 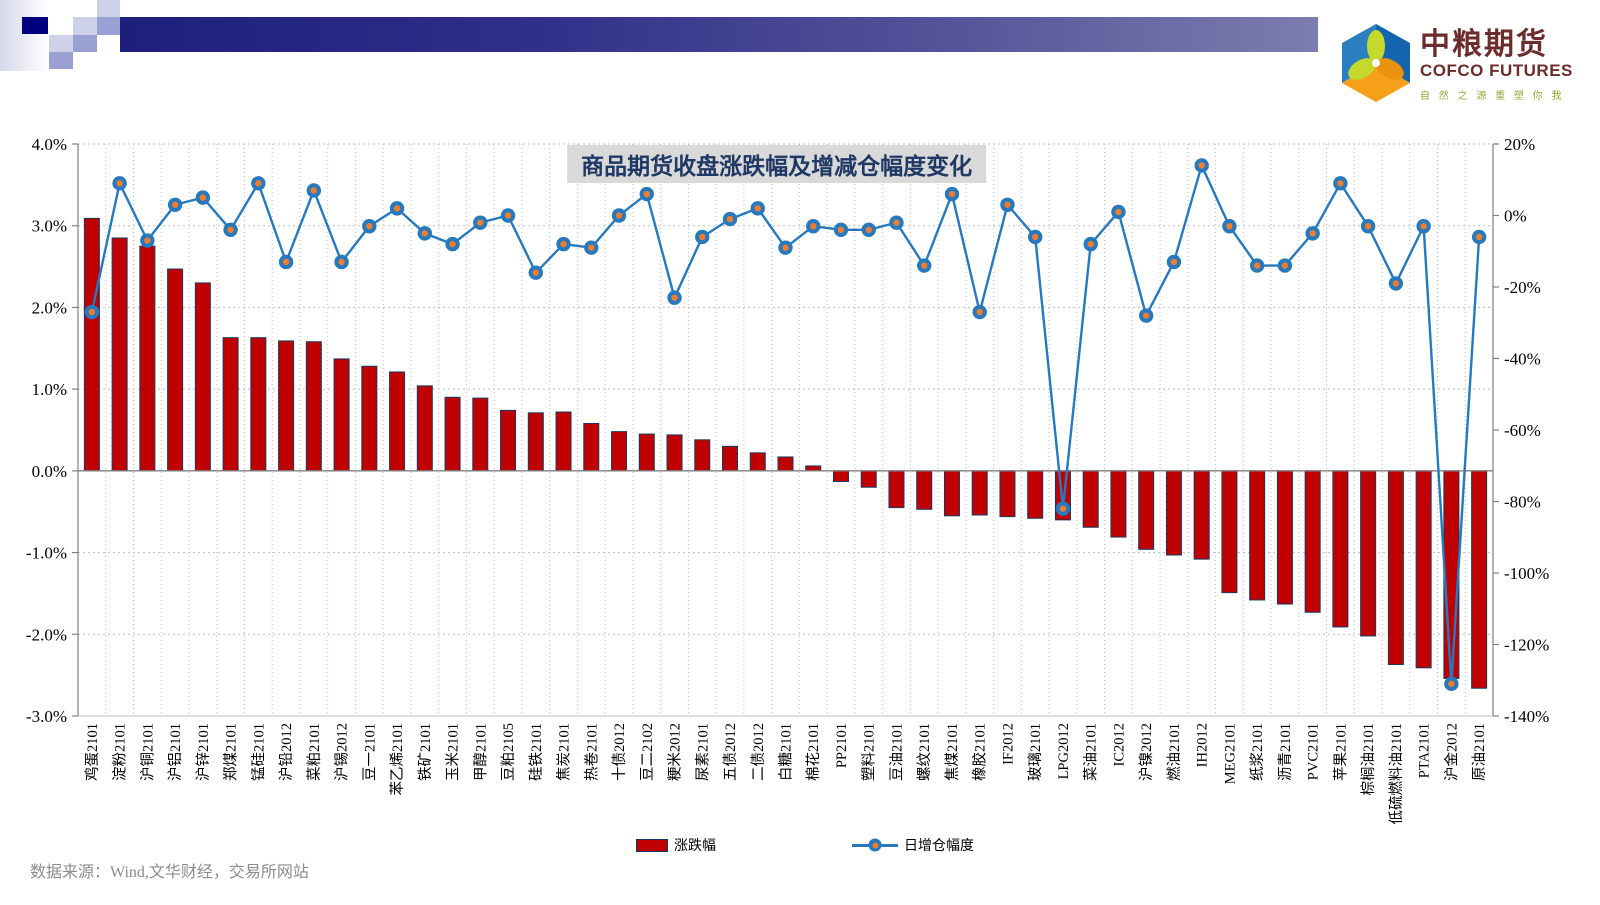 What do you see at coordinates (92, 752) in the screenshot?
I see `category-label: 鸡蛋2101` at bounding box center [92, 752].